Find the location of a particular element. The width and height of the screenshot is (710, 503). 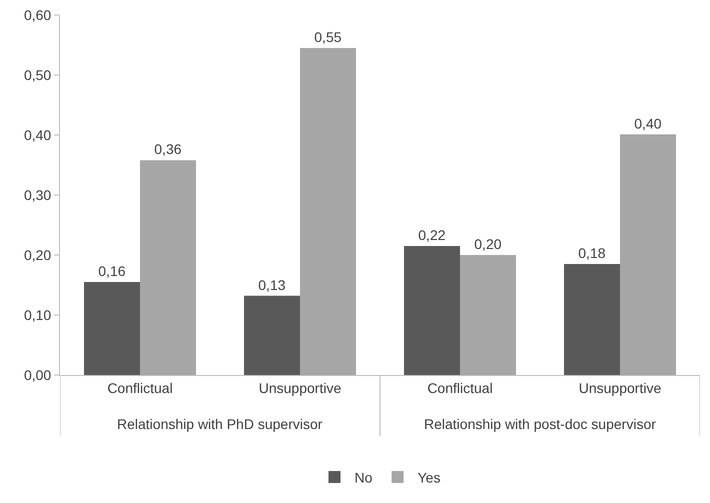

y-tick-label: 0,60 is located at coordinates (38, 14).